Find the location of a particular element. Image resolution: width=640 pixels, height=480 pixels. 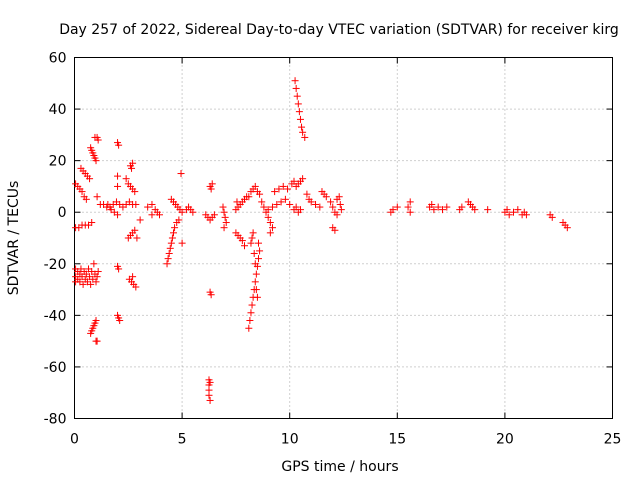

x-axis-label: GPS time / hours is located at coordinates (339, 467).